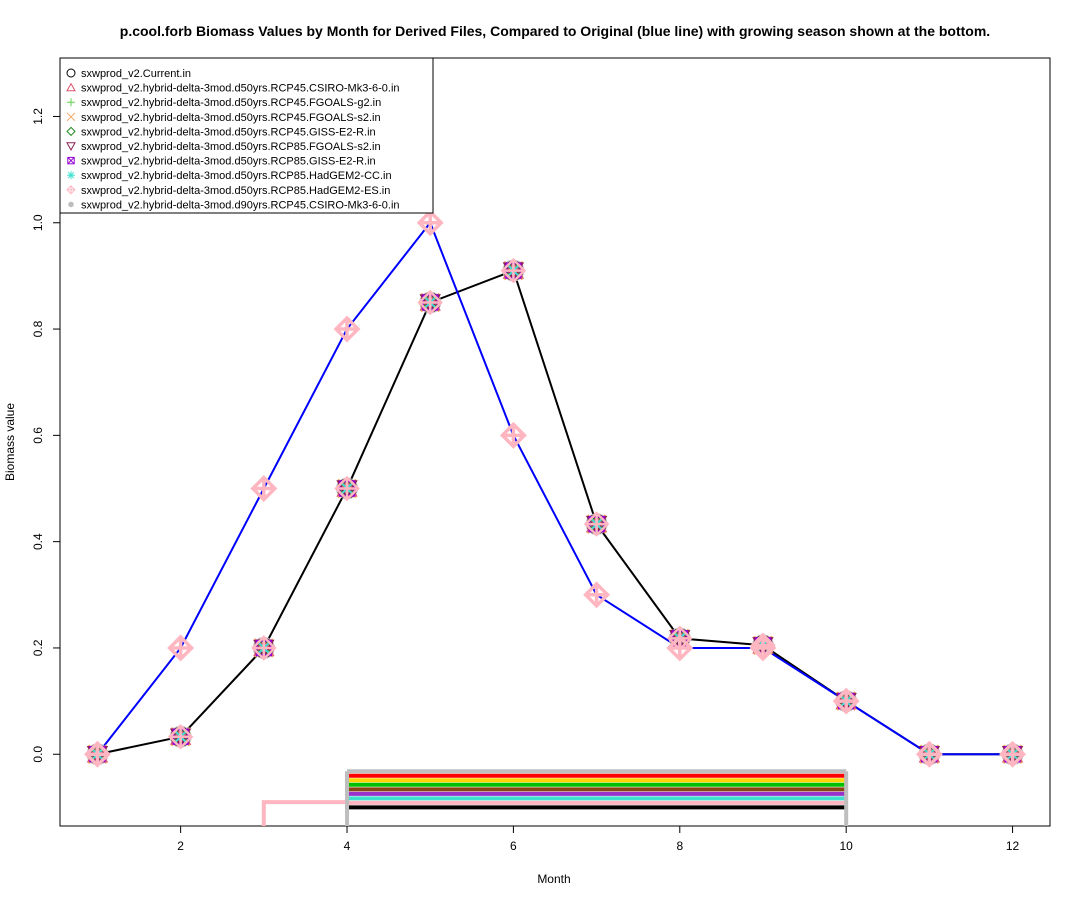 The width and height of the screenshot is (1080, 900). What do you see at coordinates (10, 442) in the screenshot?
I see `y-axis-label: Biomass value` at bounding box center [10, 442].